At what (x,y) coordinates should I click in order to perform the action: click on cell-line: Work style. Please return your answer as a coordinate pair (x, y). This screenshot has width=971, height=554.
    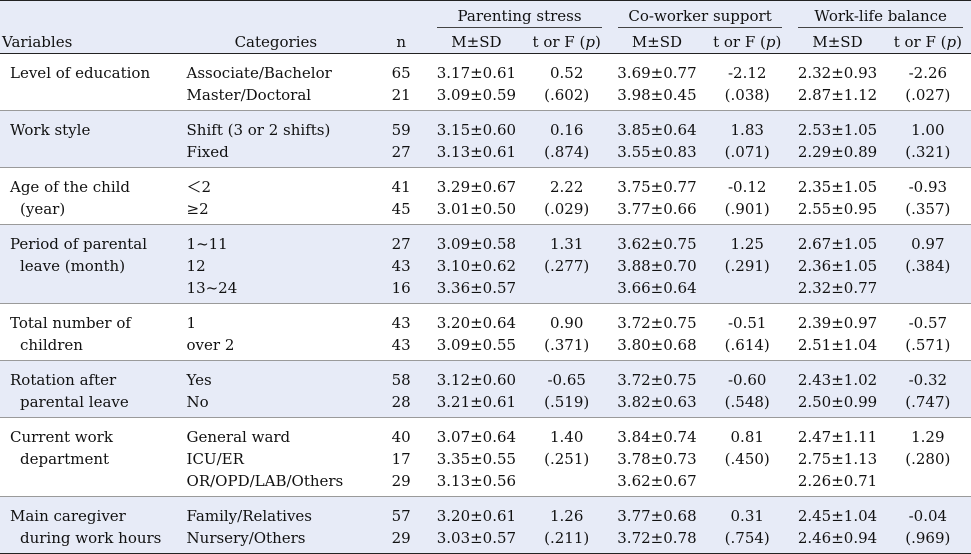
    Looking at the image, I should click on (50, 130).